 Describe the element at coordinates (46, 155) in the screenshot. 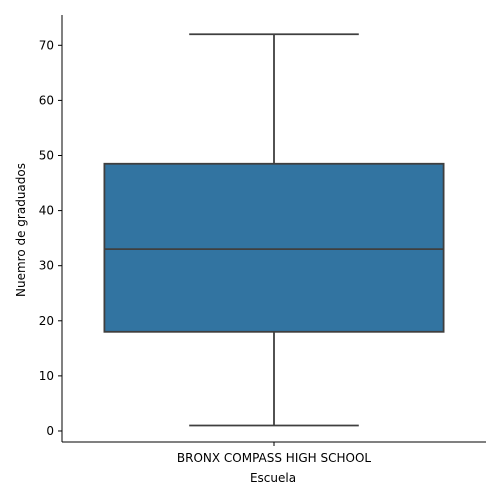

I see `y-tick-label: 50` at that location.